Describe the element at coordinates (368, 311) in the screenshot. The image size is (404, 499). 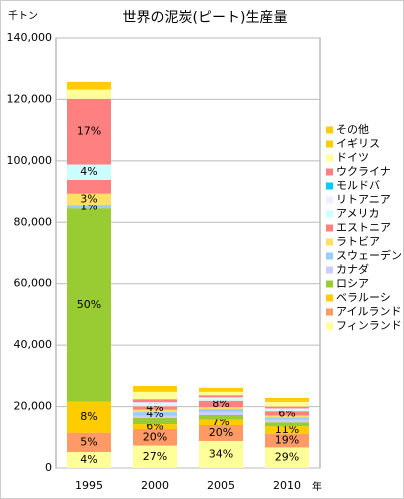
I see `legend-label: アイルランド` at that location.